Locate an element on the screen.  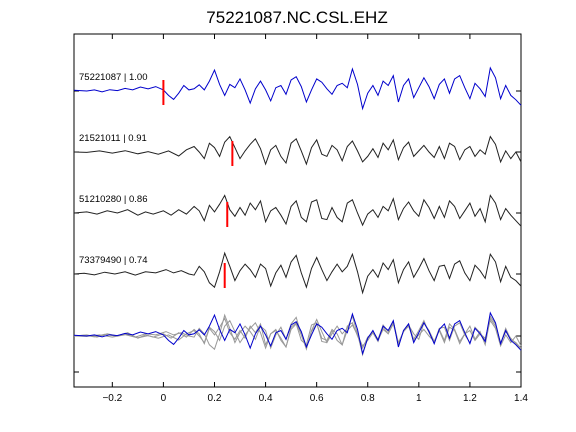
x-tick-label: 1.2 is located at coordinates (470, 398).